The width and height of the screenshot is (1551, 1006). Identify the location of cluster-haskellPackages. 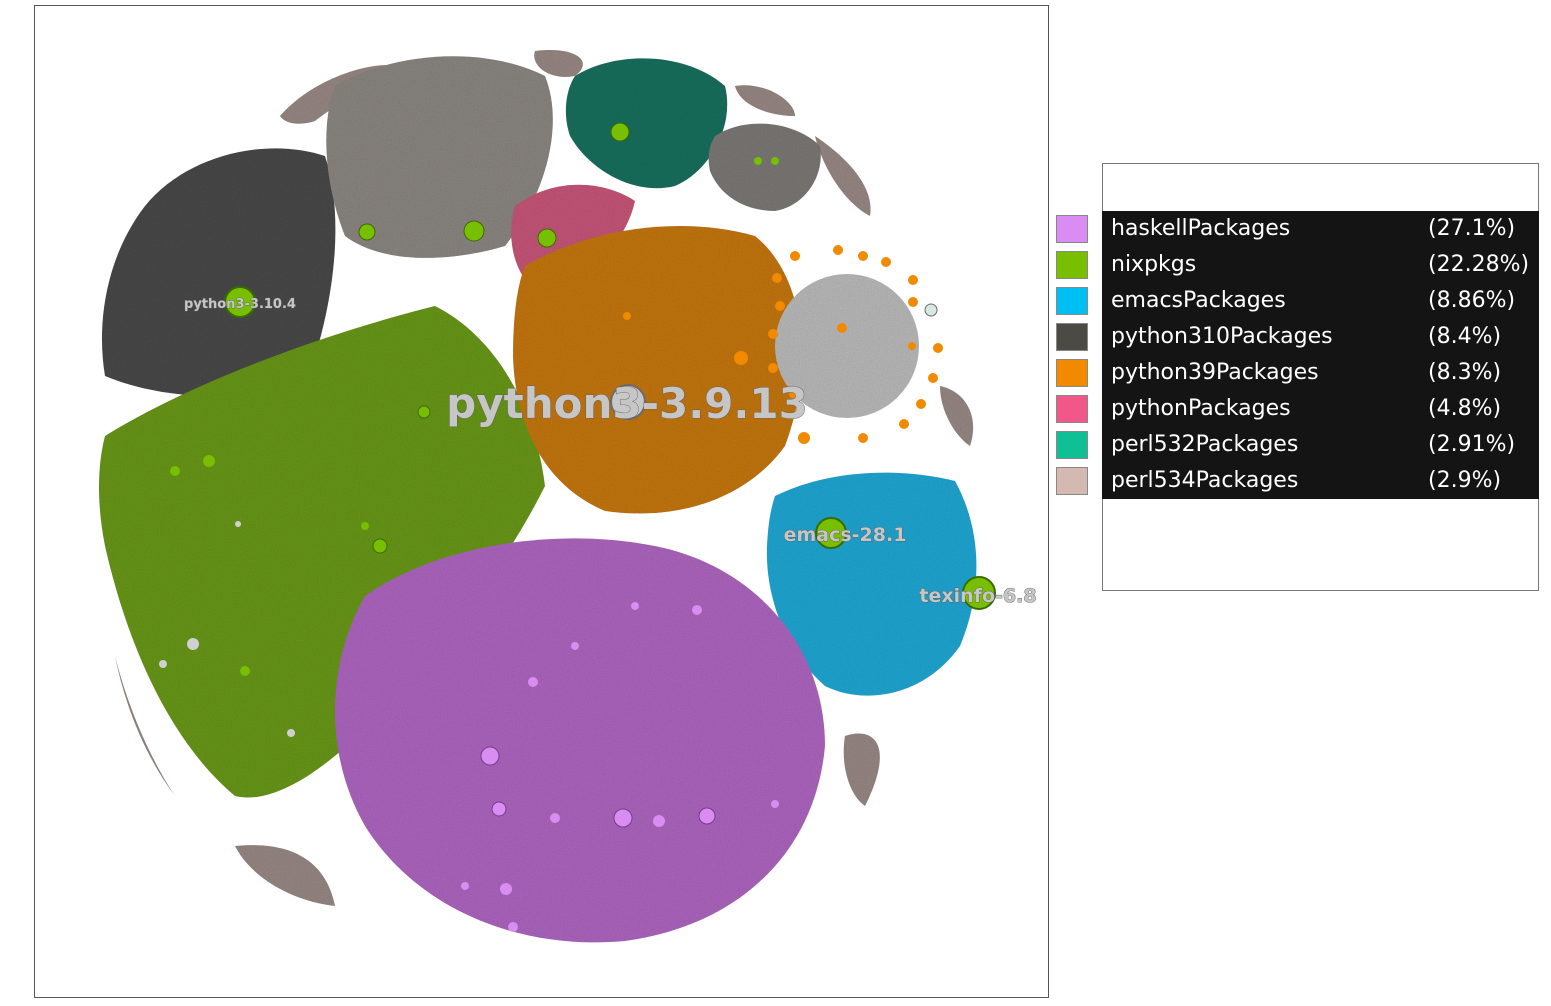
(580, 740).